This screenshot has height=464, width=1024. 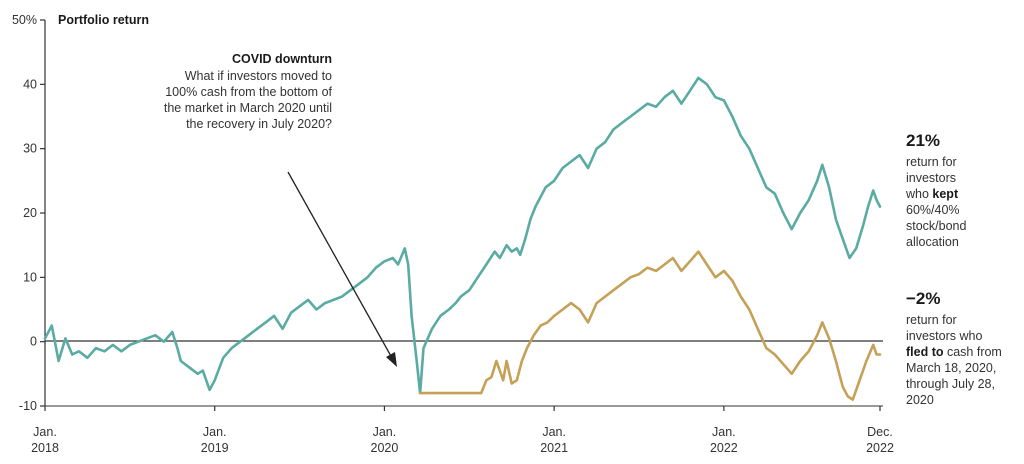 What do you see at coordinates (554, 448) in the screenshot?
I see `x-tick-label-year: 2021` at bounding box center [554, 448].